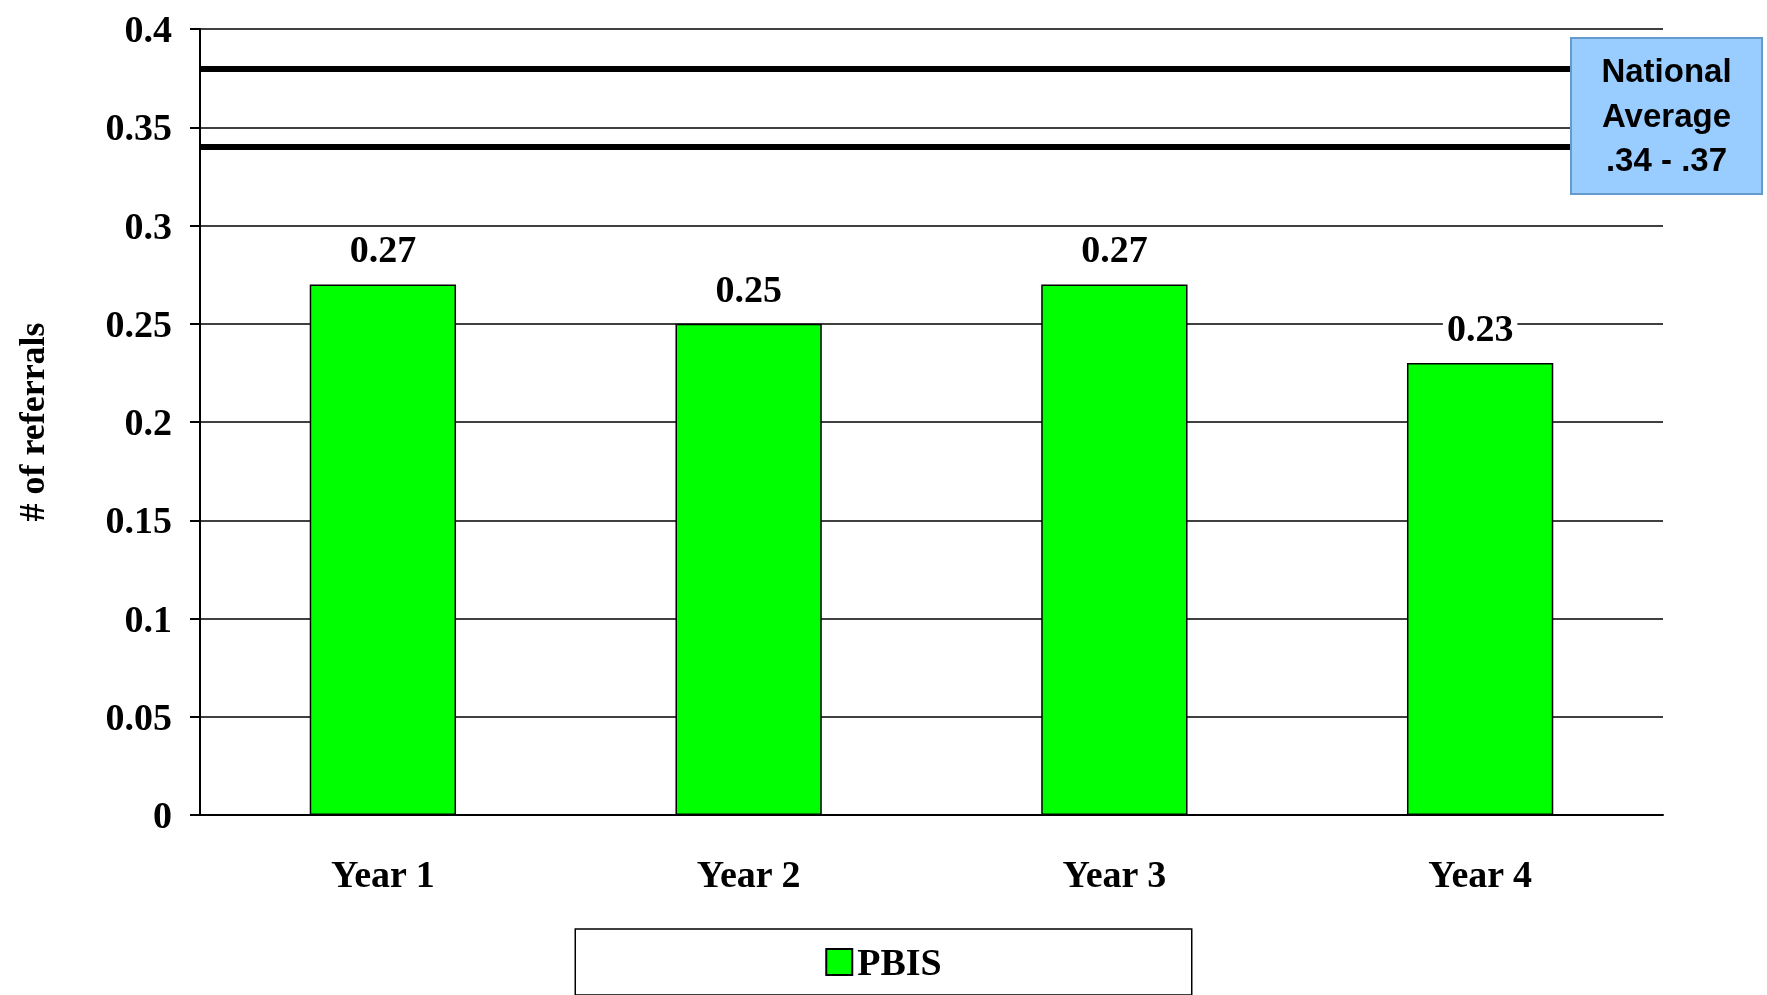 The width and height of the screenshot is (1767, 995). What do you see at coordinates (138, 323) in the screenshot?
I see `y-tick-label: 0.25` at bounding box center [138, 323].